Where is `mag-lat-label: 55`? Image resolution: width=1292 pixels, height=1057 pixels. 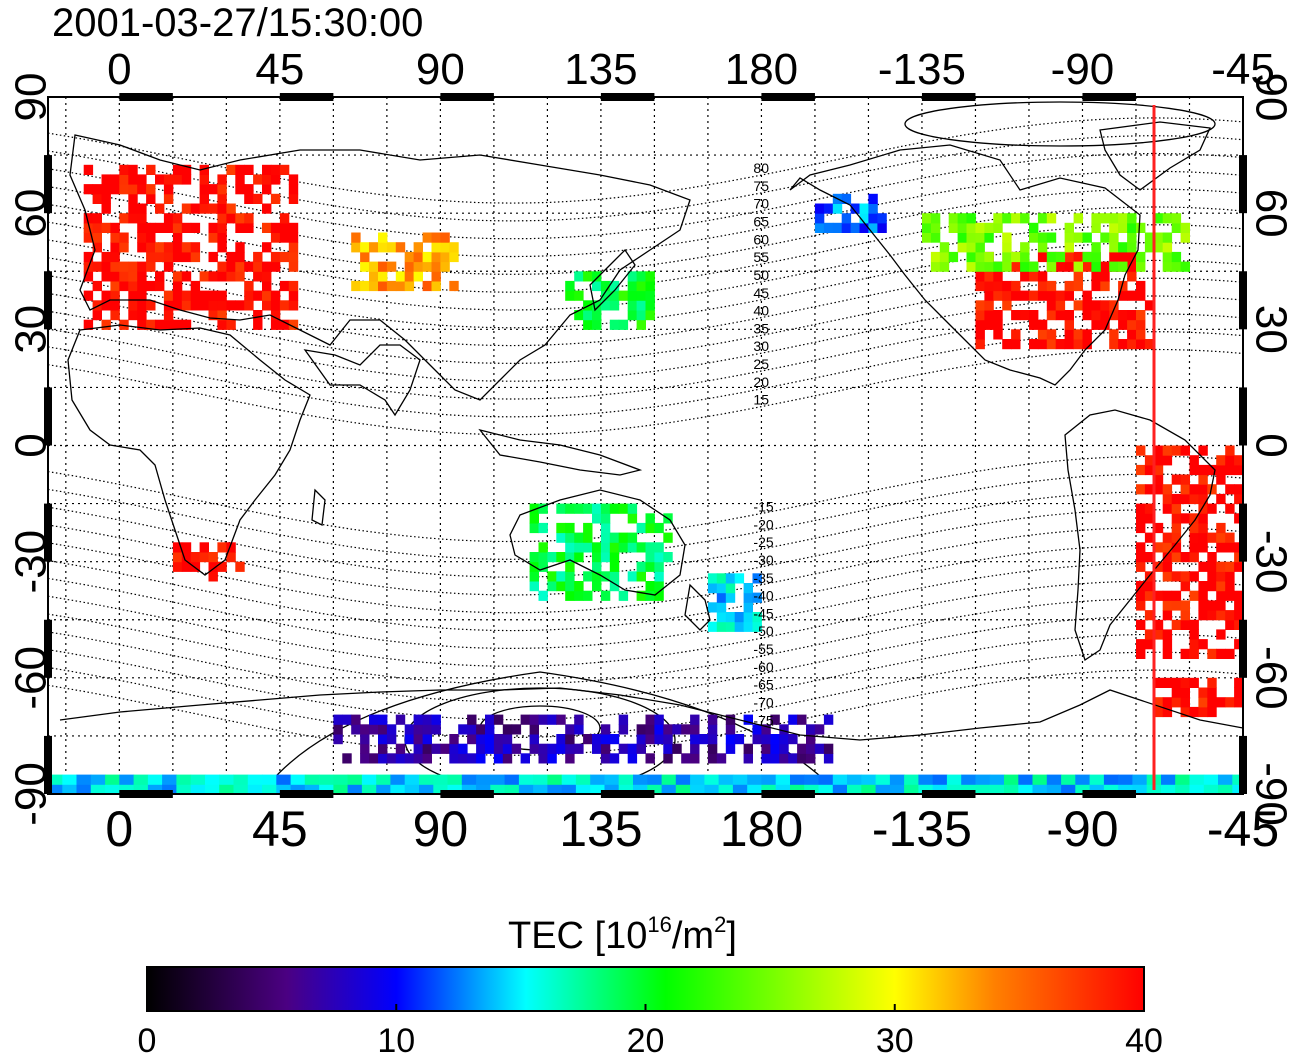
mag-lat-label: 55 is located at coordinates (761, 257).